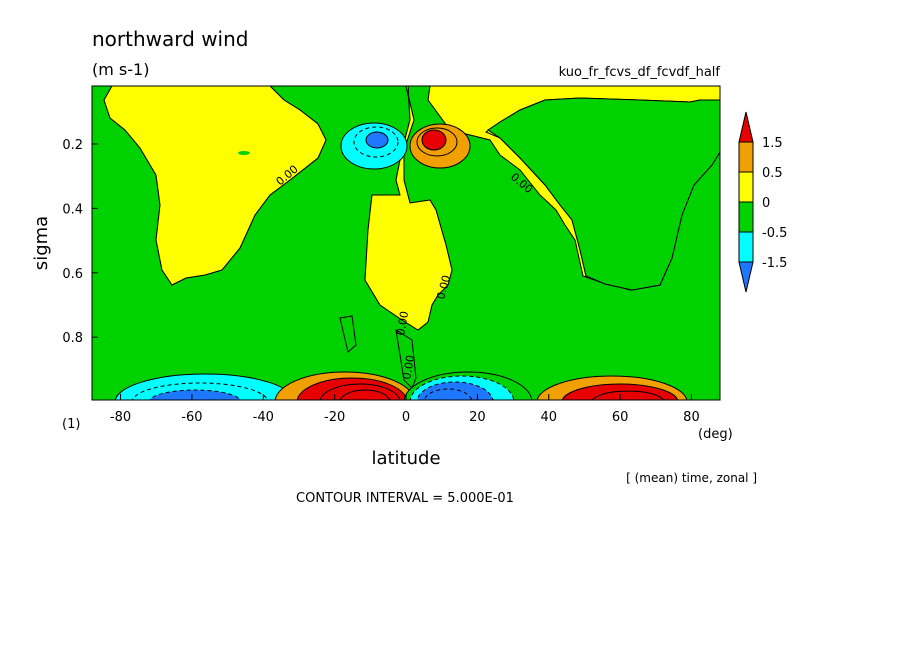  What do you see at coordinates (334, 417) in the screenshot?
I see `x-tick-label: -20` at bounding box center [334, 417].